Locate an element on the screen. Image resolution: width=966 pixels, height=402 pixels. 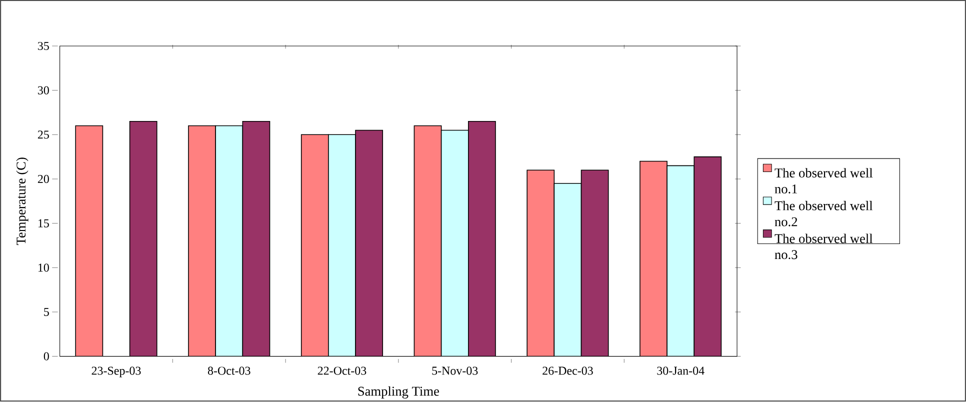
y-tick-label: 5 is located at coordinates (46, 312).